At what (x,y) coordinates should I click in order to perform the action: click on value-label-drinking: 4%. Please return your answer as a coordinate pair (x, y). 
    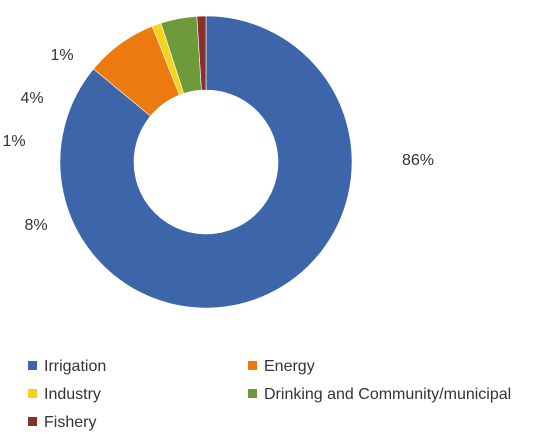
    Looking at the image, I should click on (31, 98).